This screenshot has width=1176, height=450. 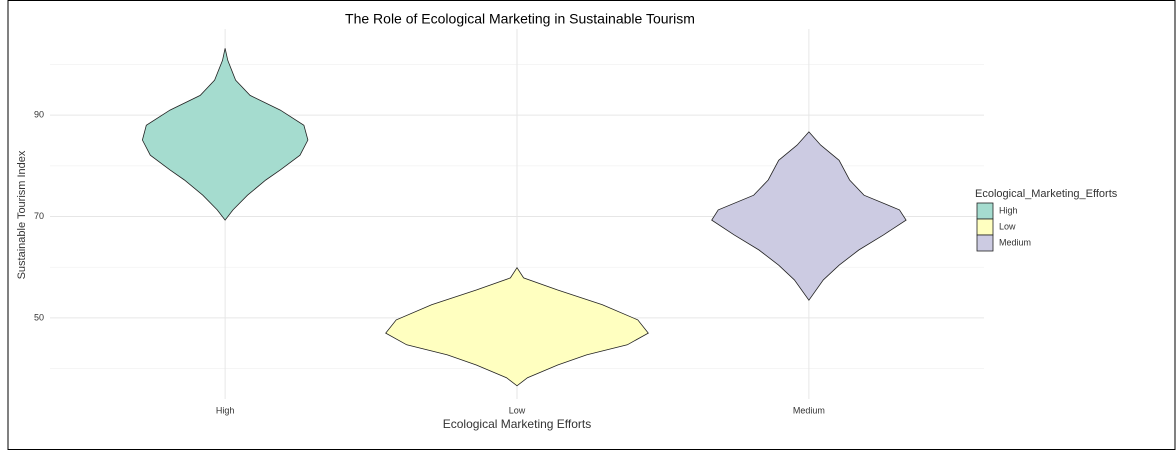 I want to click on x-axis-label: Ecological Marketing Efforts, so click(x=517, y=424).